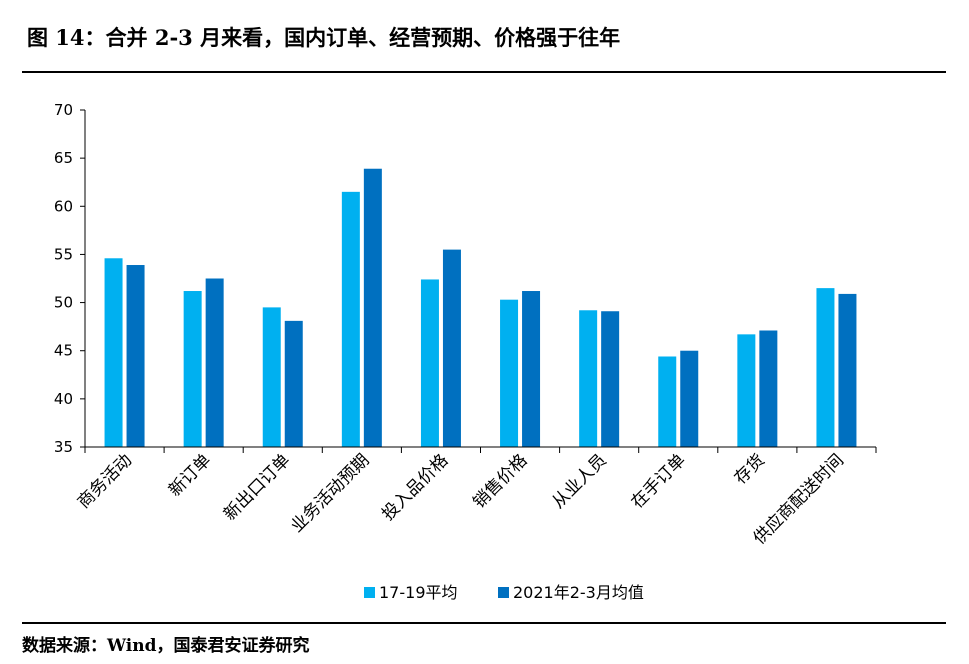 The width and height of the screenshot is (969, 664). I want to click on y-axis: 35 40 45 50 55 60 65 70, so click(70, 278).